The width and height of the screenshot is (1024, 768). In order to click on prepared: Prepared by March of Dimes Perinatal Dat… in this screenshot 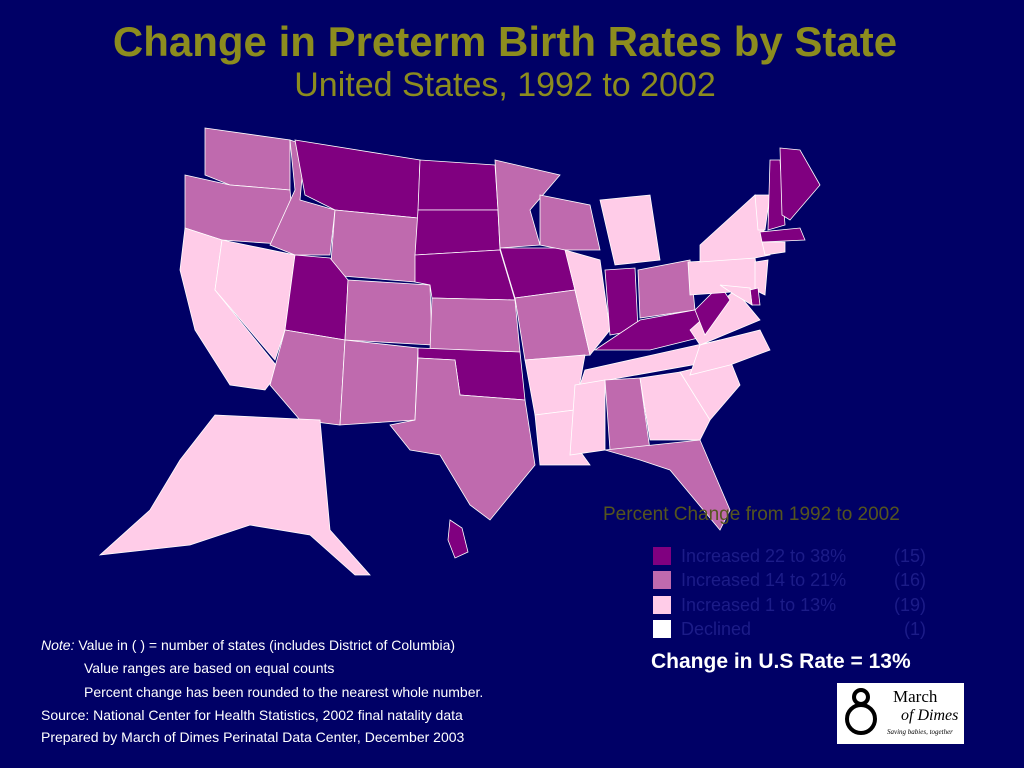, I will do `click(253, 737)`.